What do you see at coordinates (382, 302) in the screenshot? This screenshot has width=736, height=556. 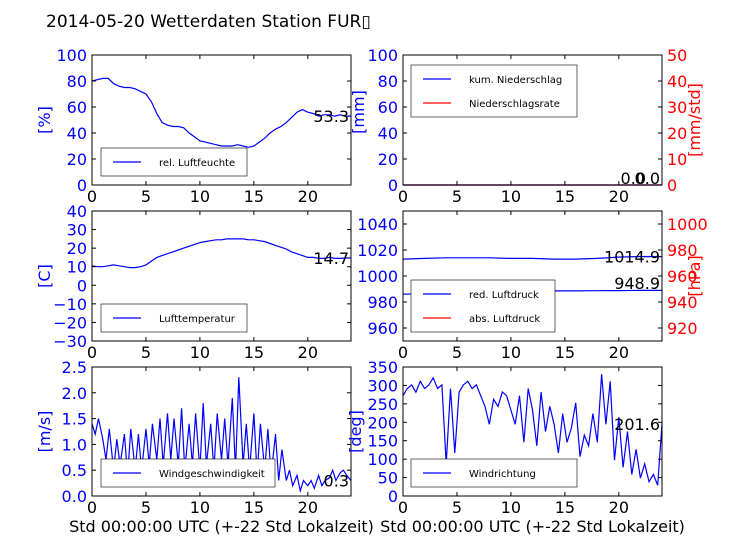 I see `y-tick-label: 980` at bounding box center [382, 302].